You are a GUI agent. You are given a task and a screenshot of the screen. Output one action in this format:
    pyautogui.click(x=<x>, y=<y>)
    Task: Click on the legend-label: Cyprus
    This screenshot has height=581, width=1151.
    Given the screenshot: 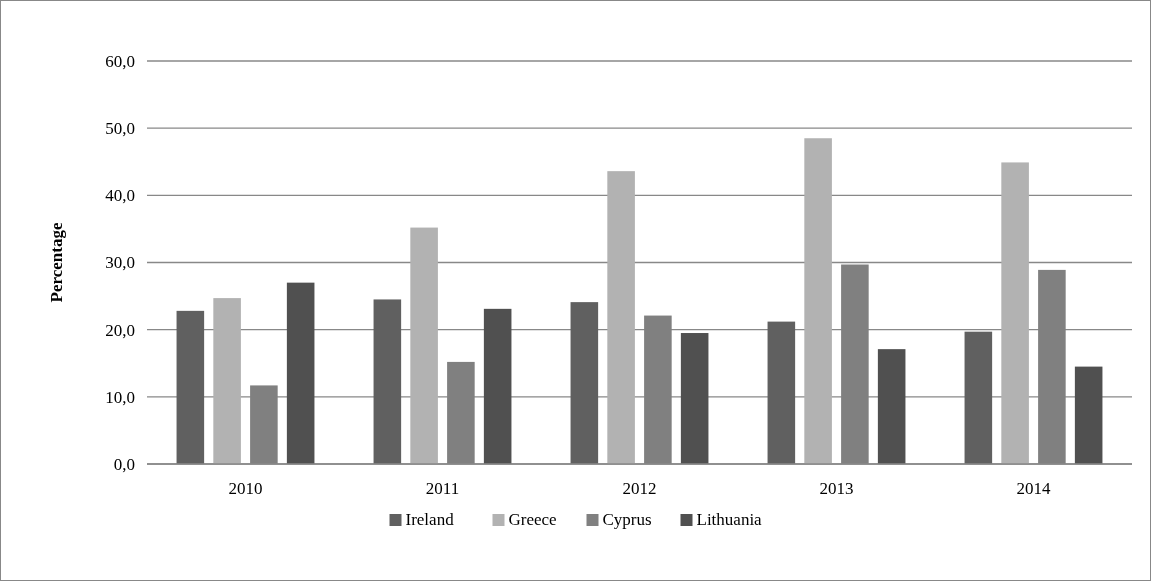 What is the action you would take?
    pyautogui.click(x=627, y=519)
    